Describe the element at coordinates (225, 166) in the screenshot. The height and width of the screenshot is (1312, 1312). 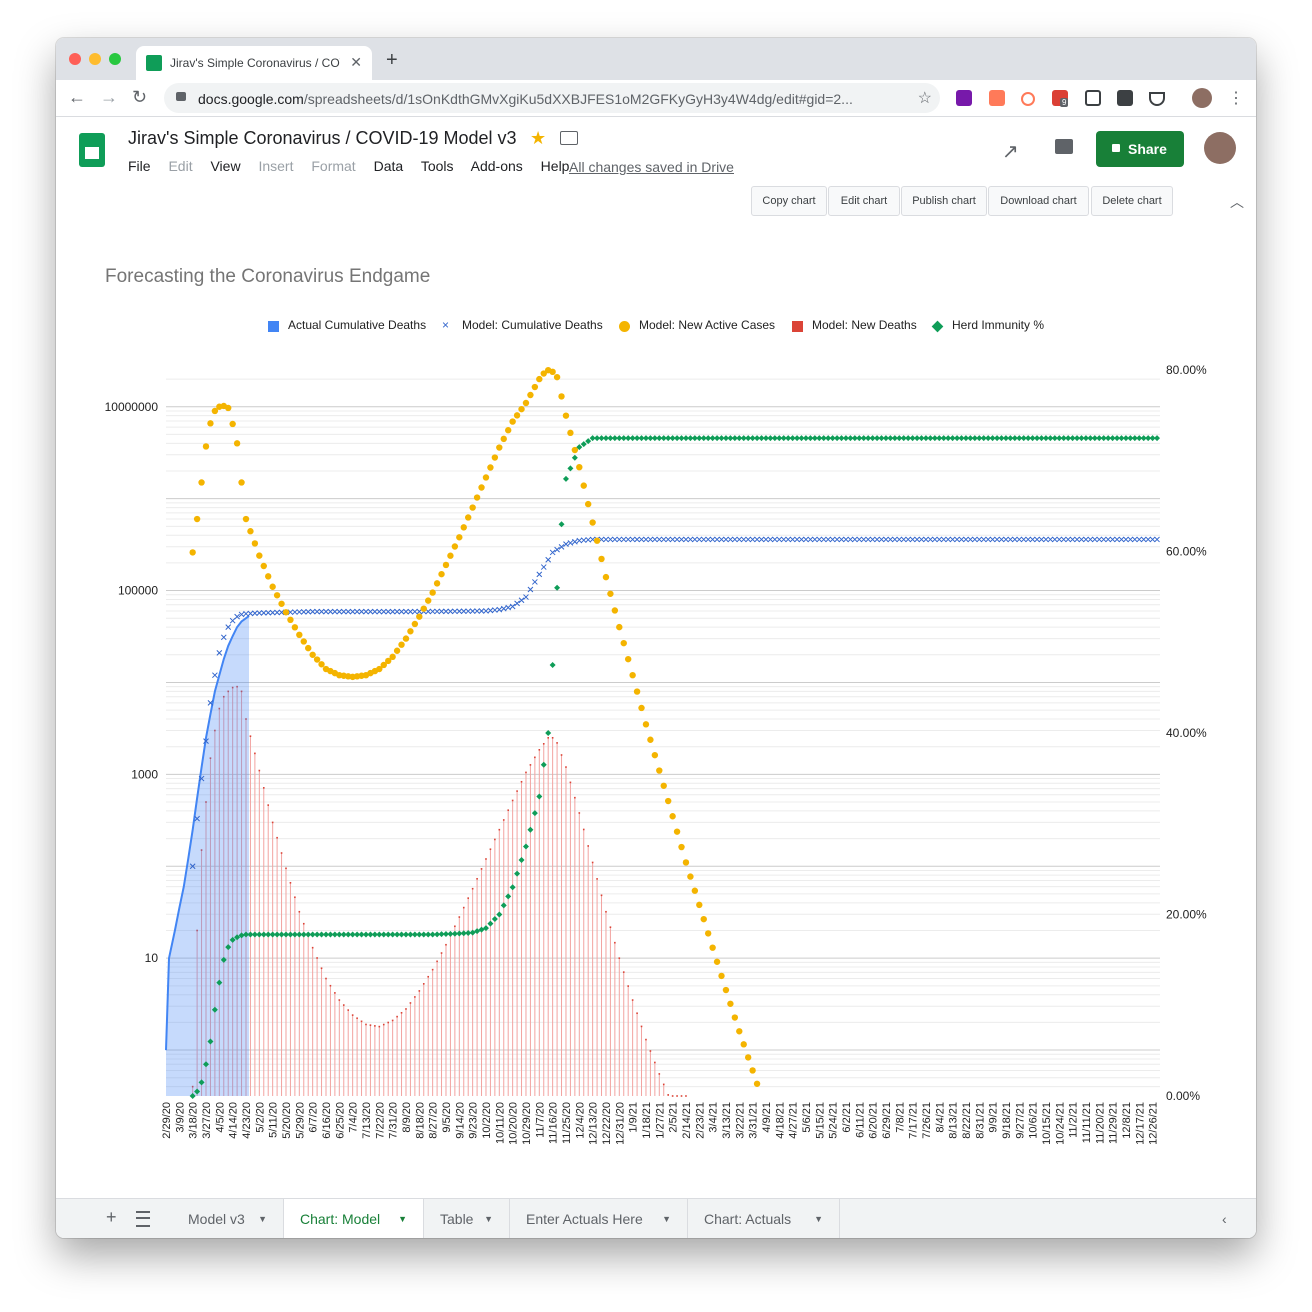
I see `menu-view: View` at that location.